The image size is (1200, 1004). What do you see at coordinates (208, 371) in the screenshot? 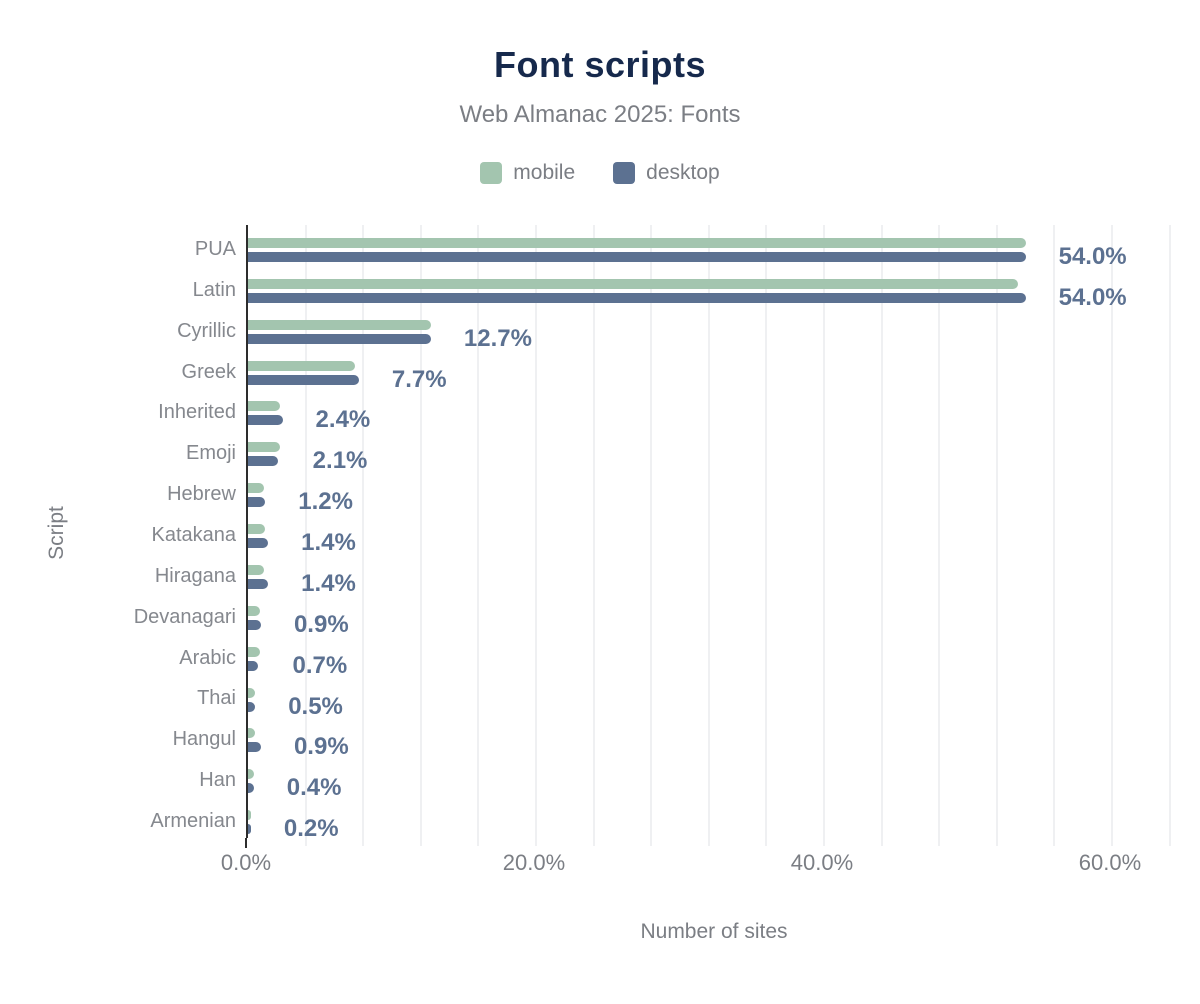
I see `category-label-Greek: Greek` at bounding box center [208, 371].